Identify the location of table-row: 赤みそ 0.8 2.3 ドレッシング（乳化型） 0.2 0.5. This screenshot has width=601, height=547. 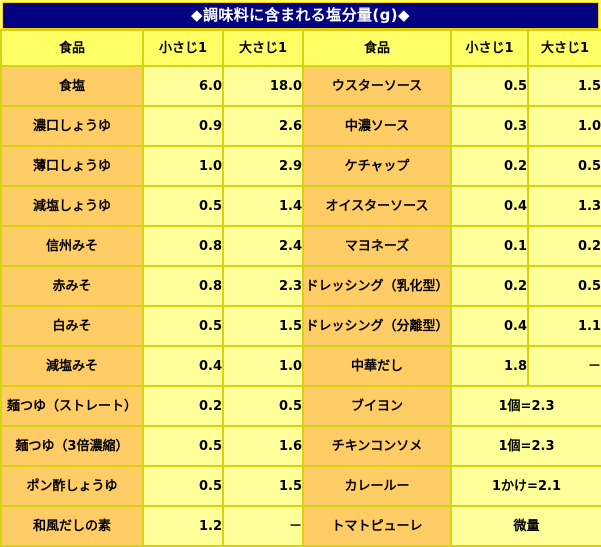
(300, 286).